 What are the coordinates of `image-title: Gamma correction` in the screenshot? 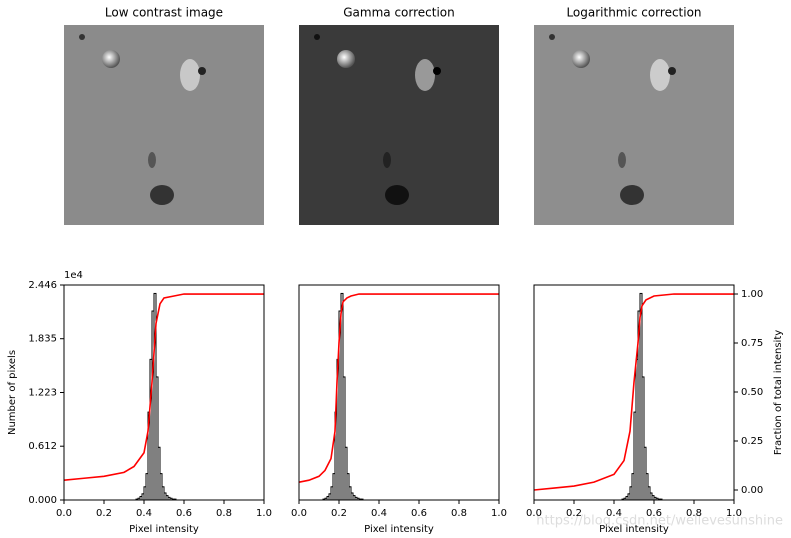 It's located at (399, 13).